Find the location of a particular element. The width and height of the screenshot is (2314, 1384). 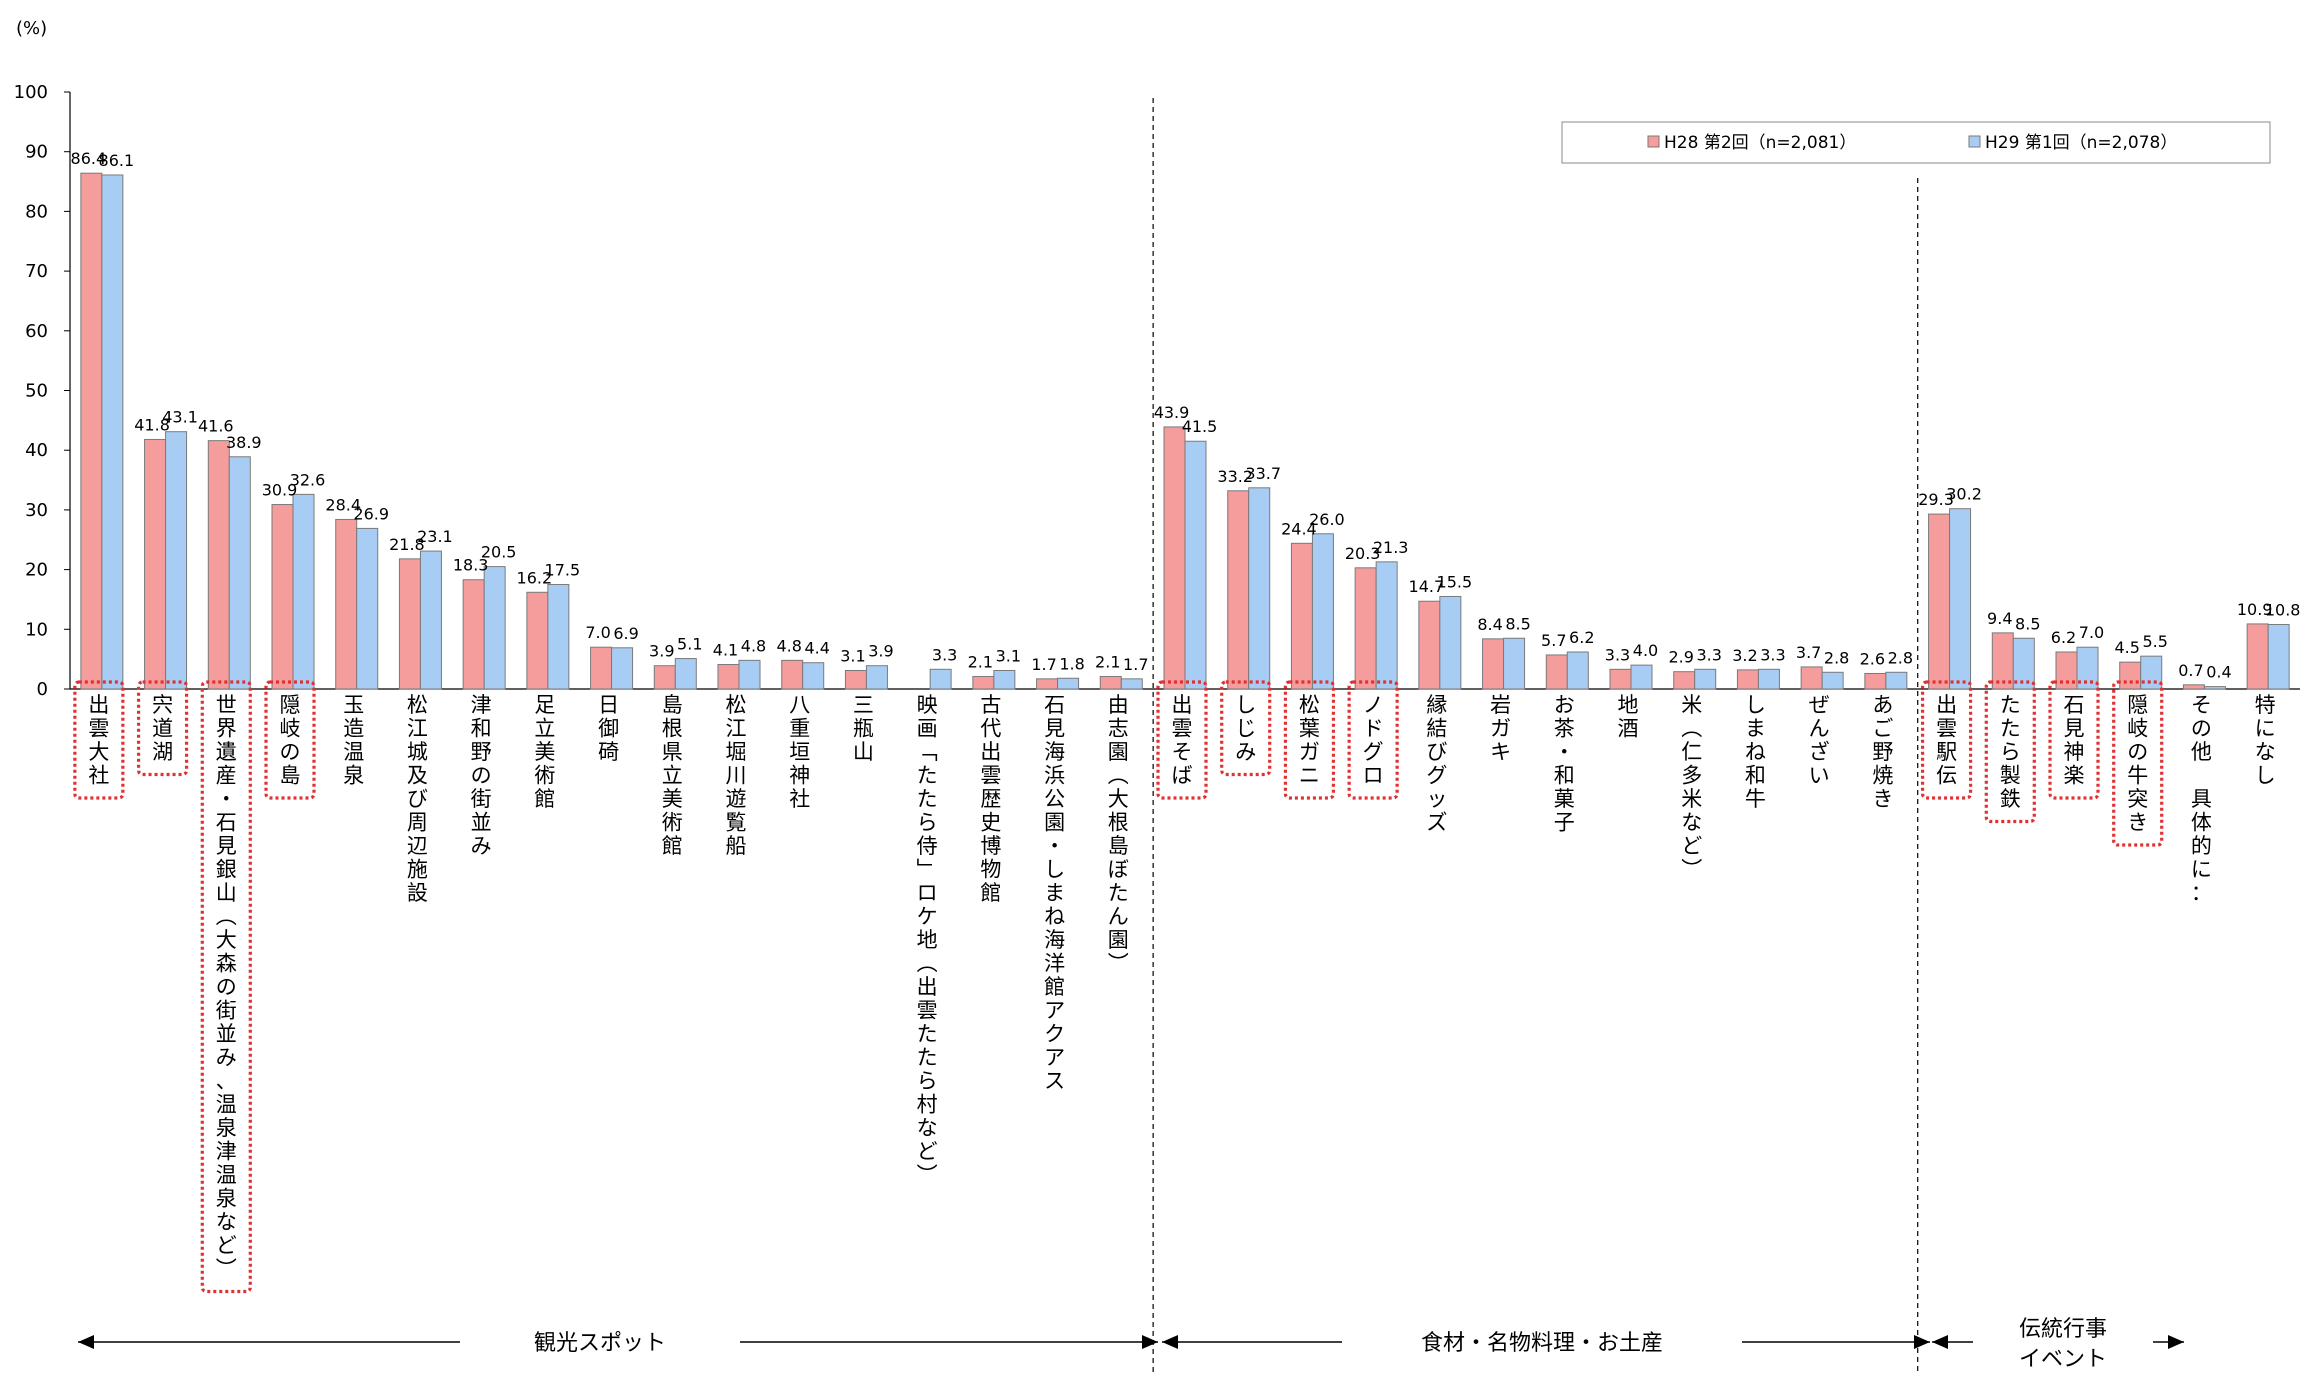

category-label-char: ま is located at coordinates (1054, 893).